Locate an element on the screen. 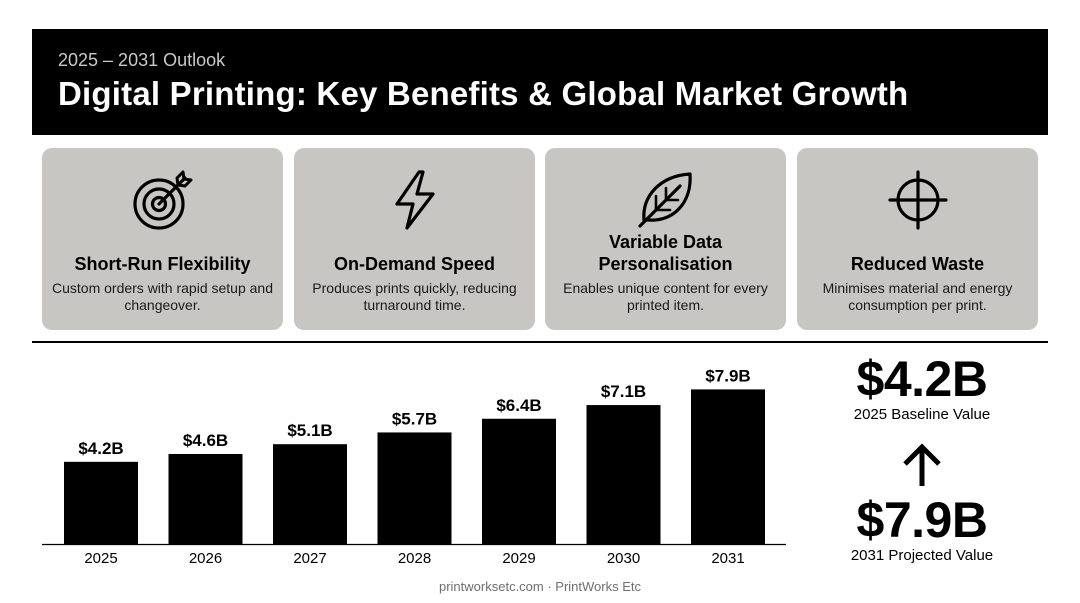  benefit-title: Short-Run Flexibility is located at coordinates (162, 264).